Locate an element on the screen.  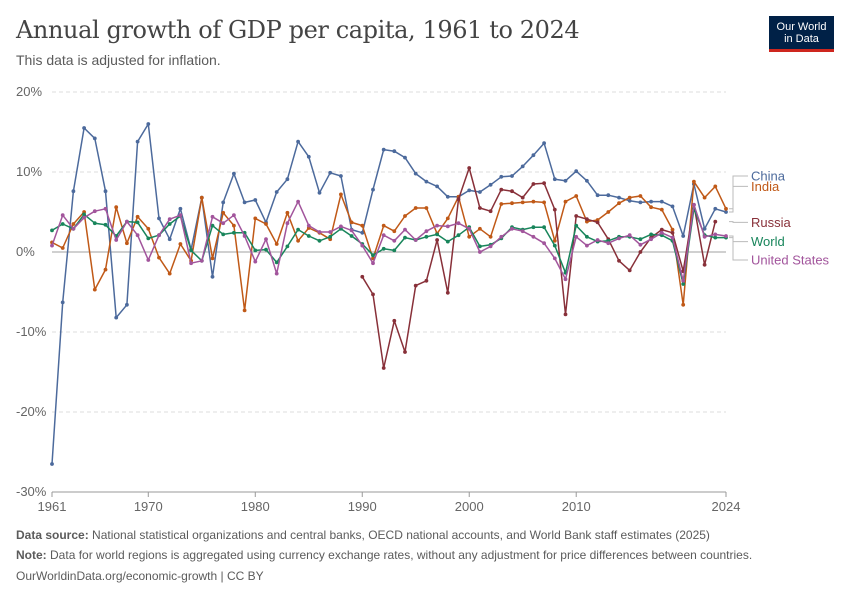
x-tick-label: 2024 is located at coordinates (726, 506).